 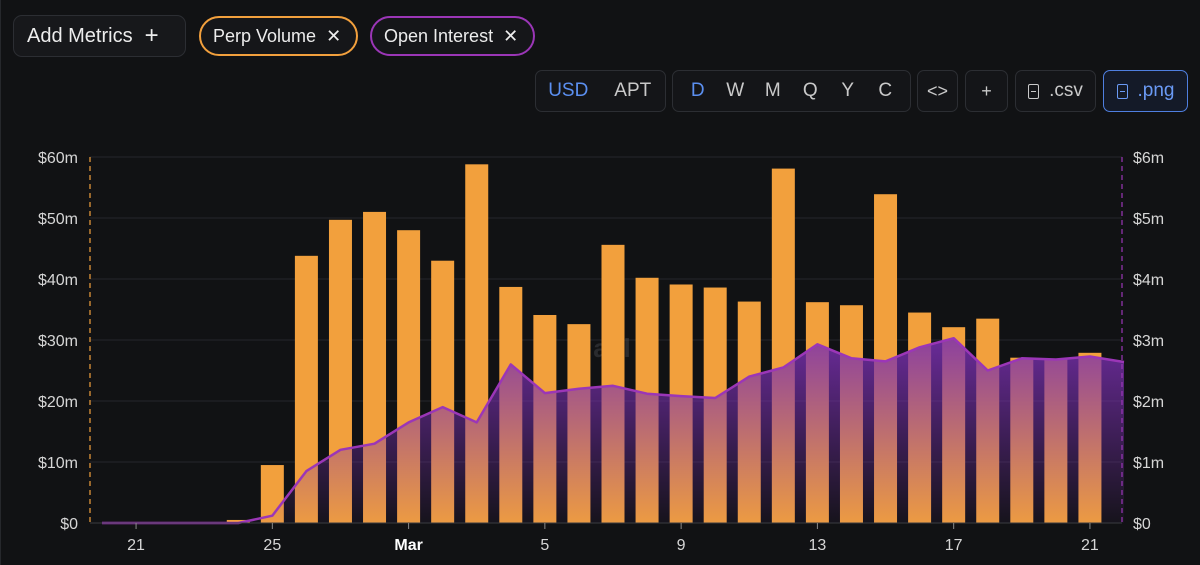 I want to click on x-tick-label: Mar, so click(x=408, y=545).